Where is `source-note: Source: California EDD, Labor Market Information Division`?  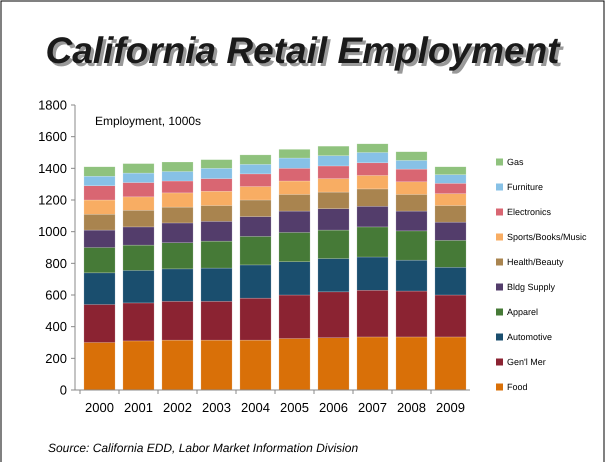
source-note: Source: California EDD, Labor Market Information Division is located at coordinates (203, 448).